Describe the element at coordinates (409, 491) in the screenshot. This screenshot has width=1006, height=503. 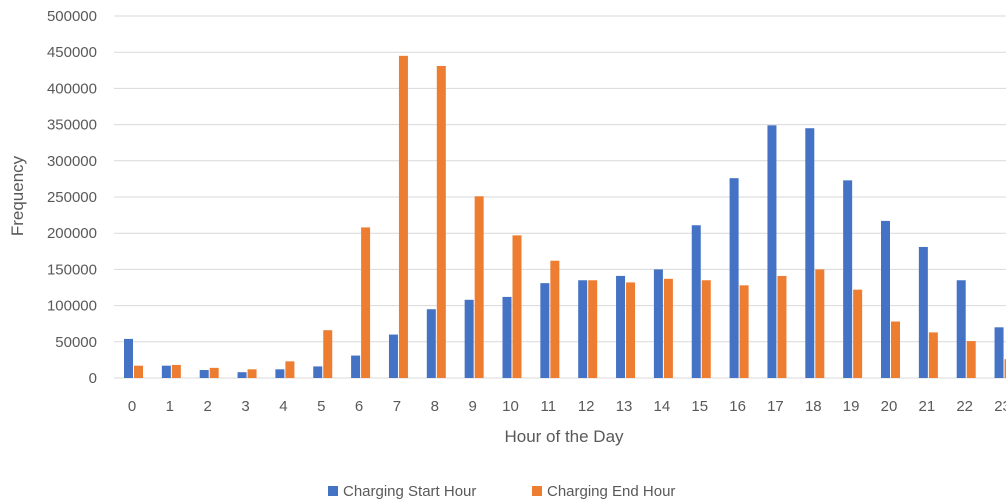
I see `legend-label-start: Charging Start Hour` at that location.